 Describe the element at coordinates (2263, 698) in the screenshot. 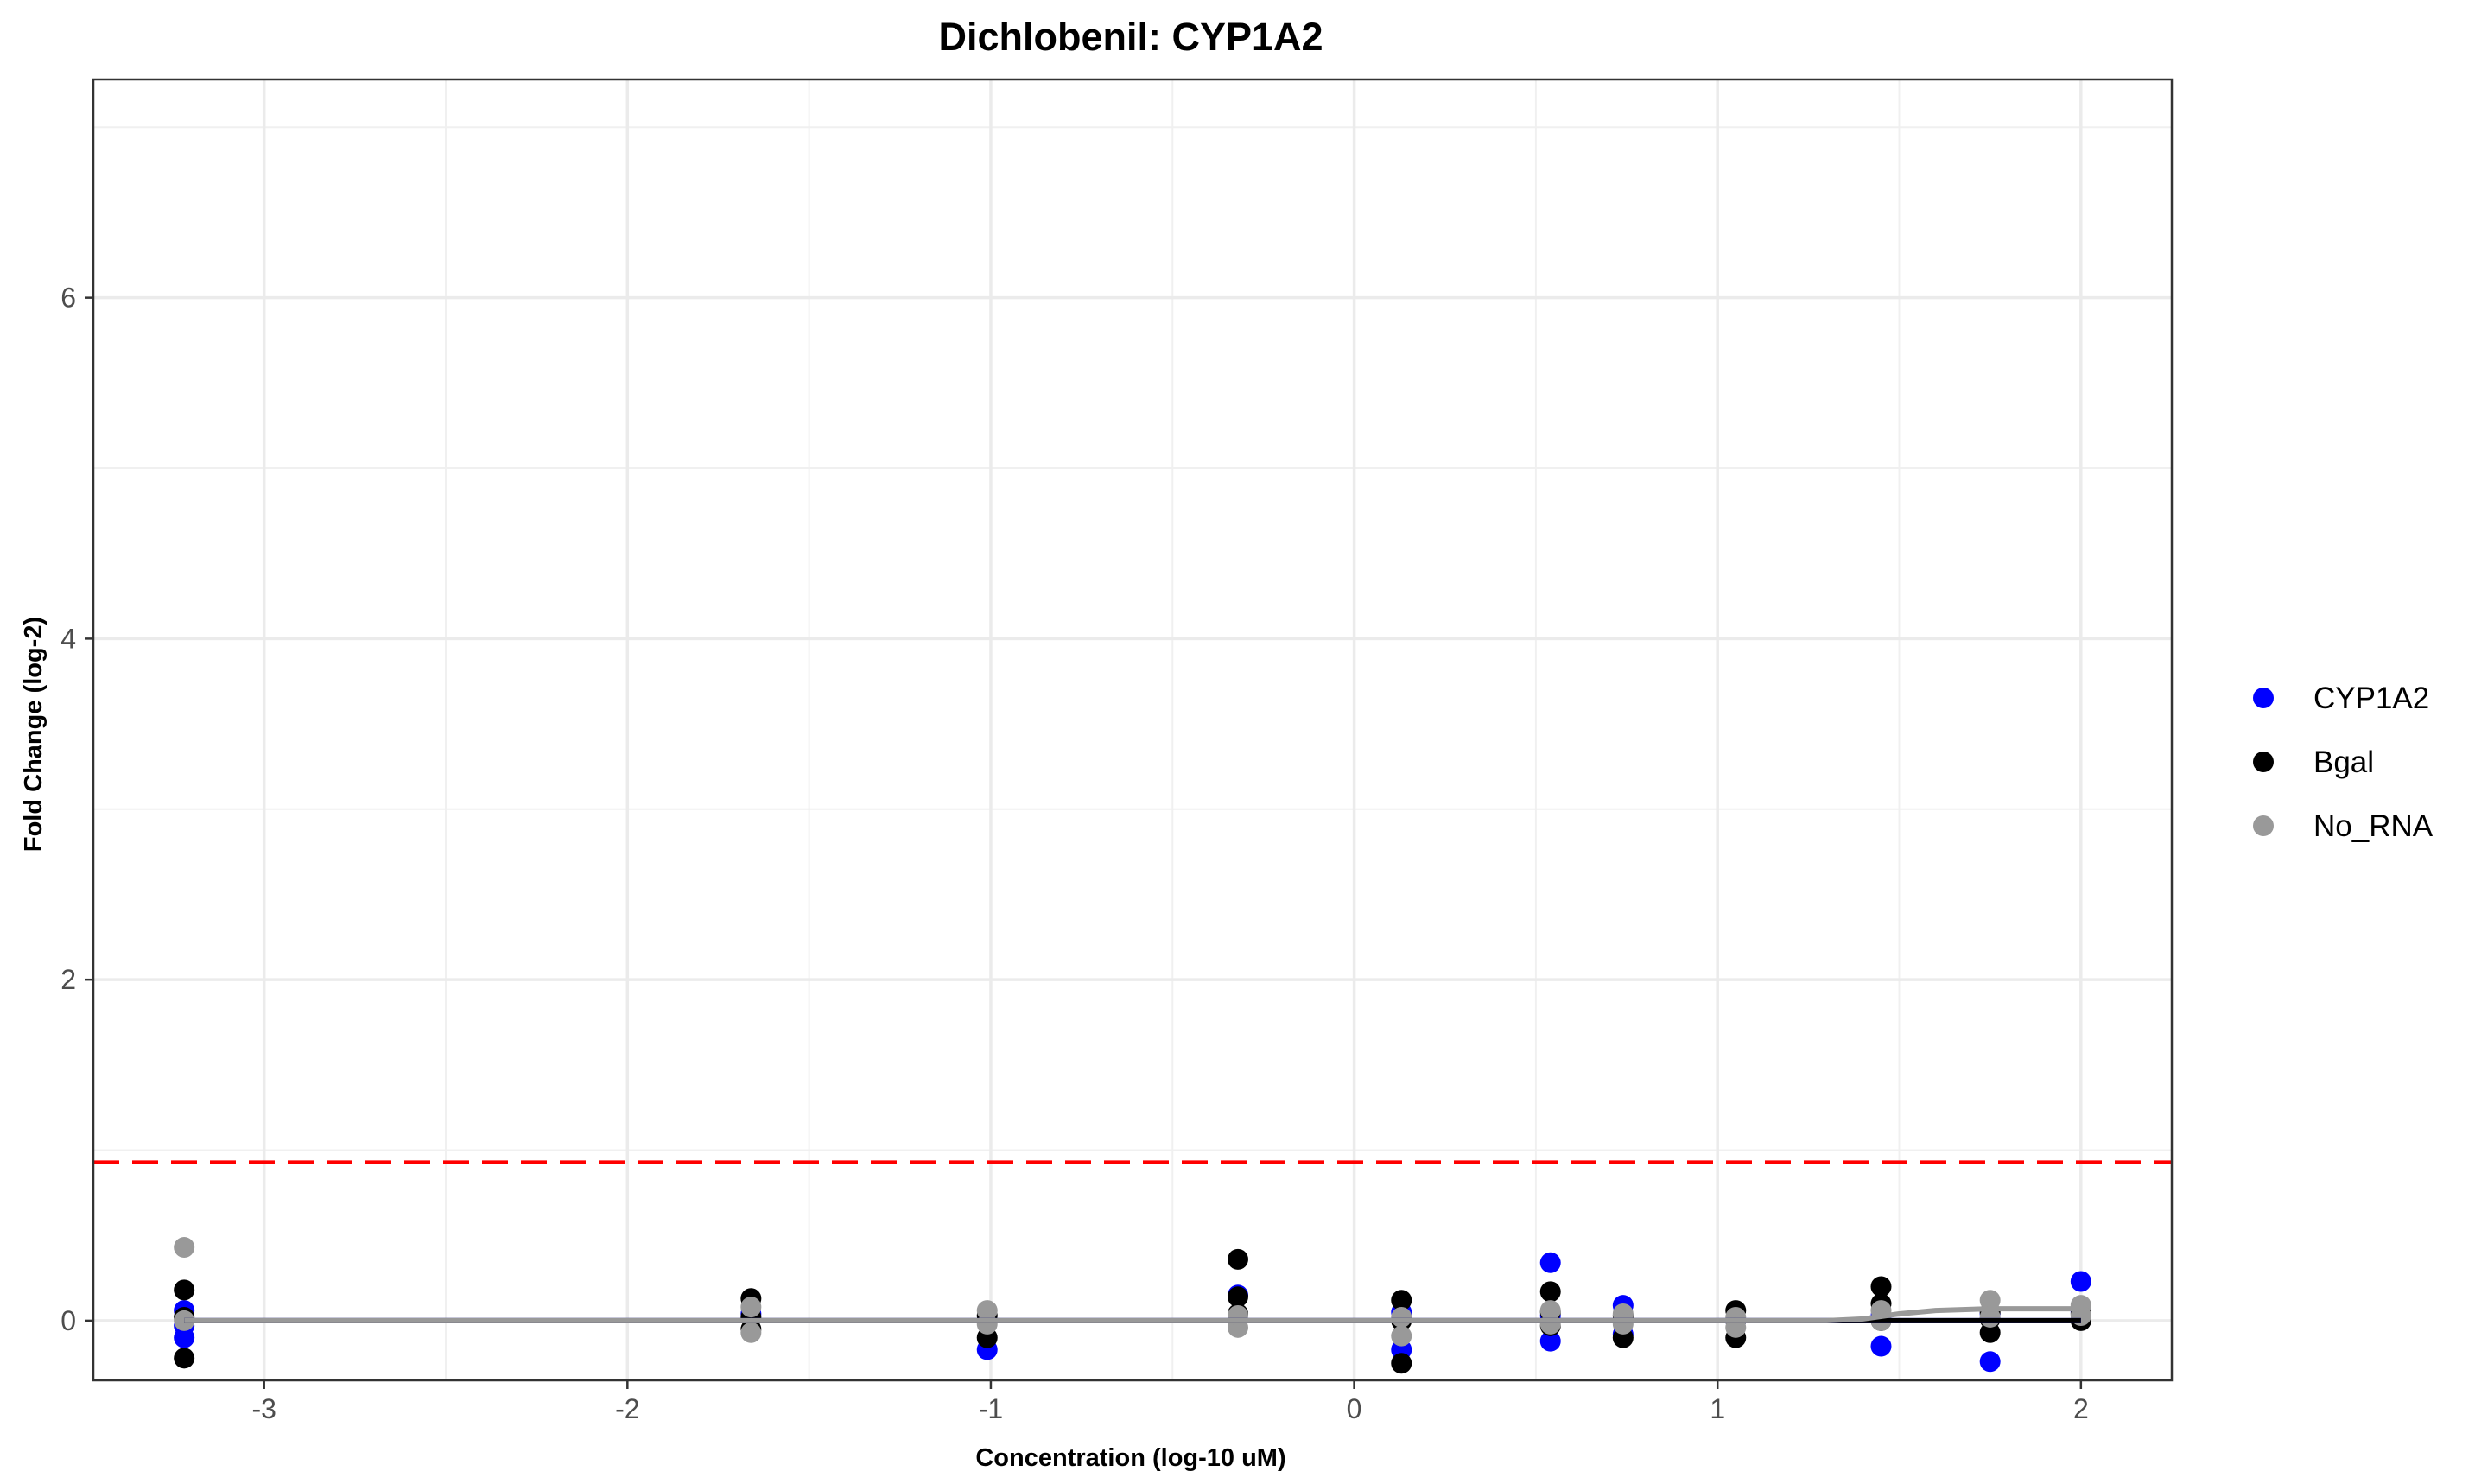

I see `legend-key-cyp1a2` at that location.